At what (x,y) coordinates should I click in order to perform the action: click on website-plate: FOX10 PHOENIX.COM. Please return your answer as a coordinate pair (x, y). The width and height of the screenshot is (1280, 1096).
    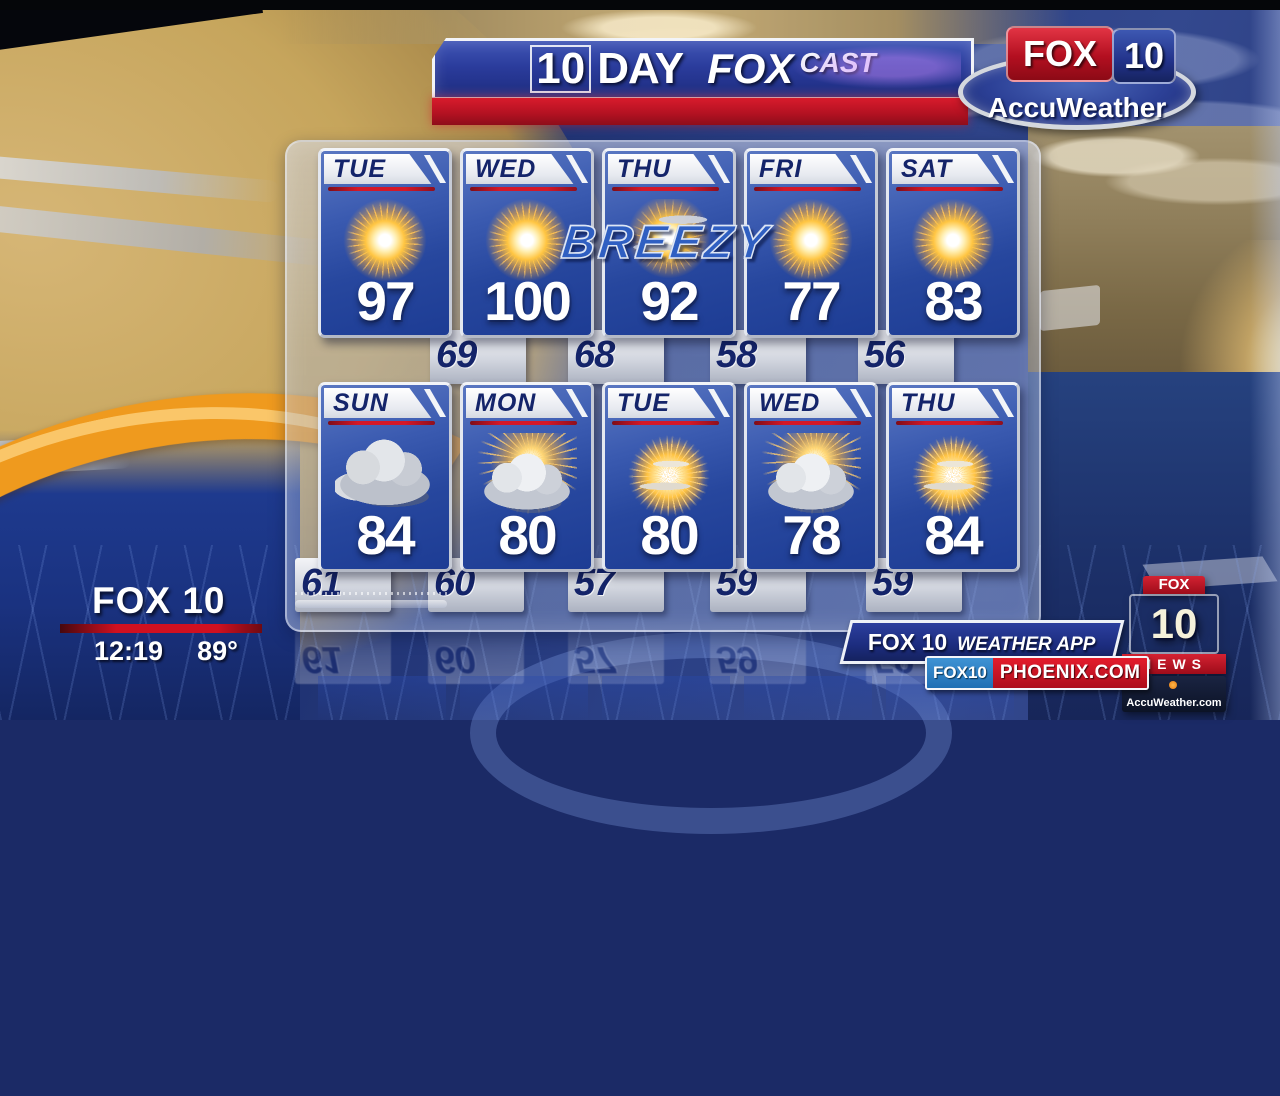
    Looking at the image, I should click on (1037, 673).